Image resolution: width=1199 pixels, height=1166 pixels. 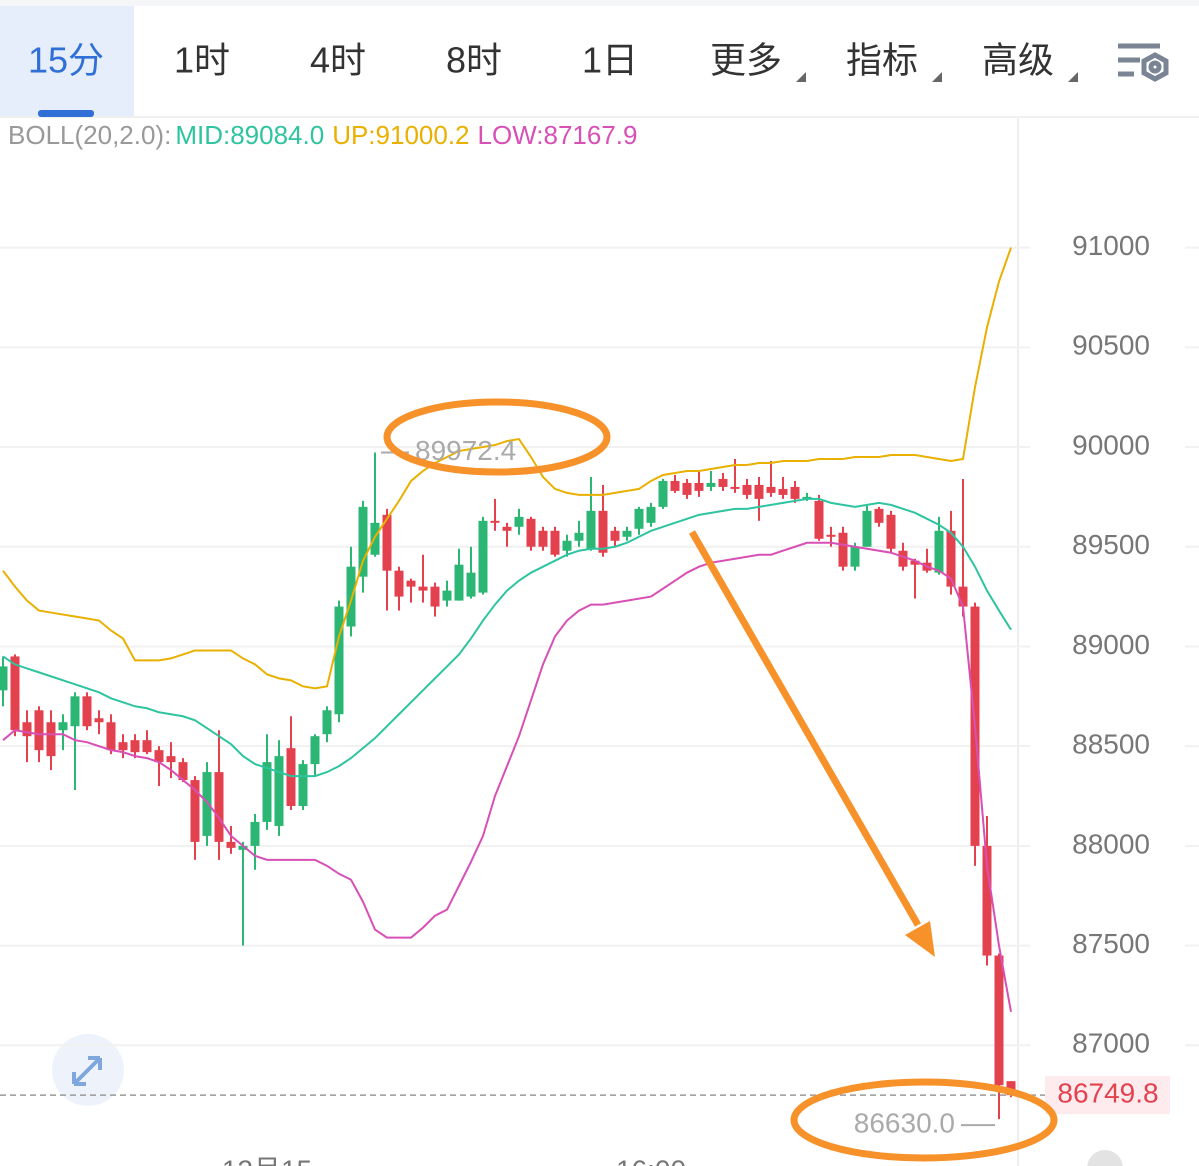 I want to click on max-label: 89972.4, so click(x=465, y=450).